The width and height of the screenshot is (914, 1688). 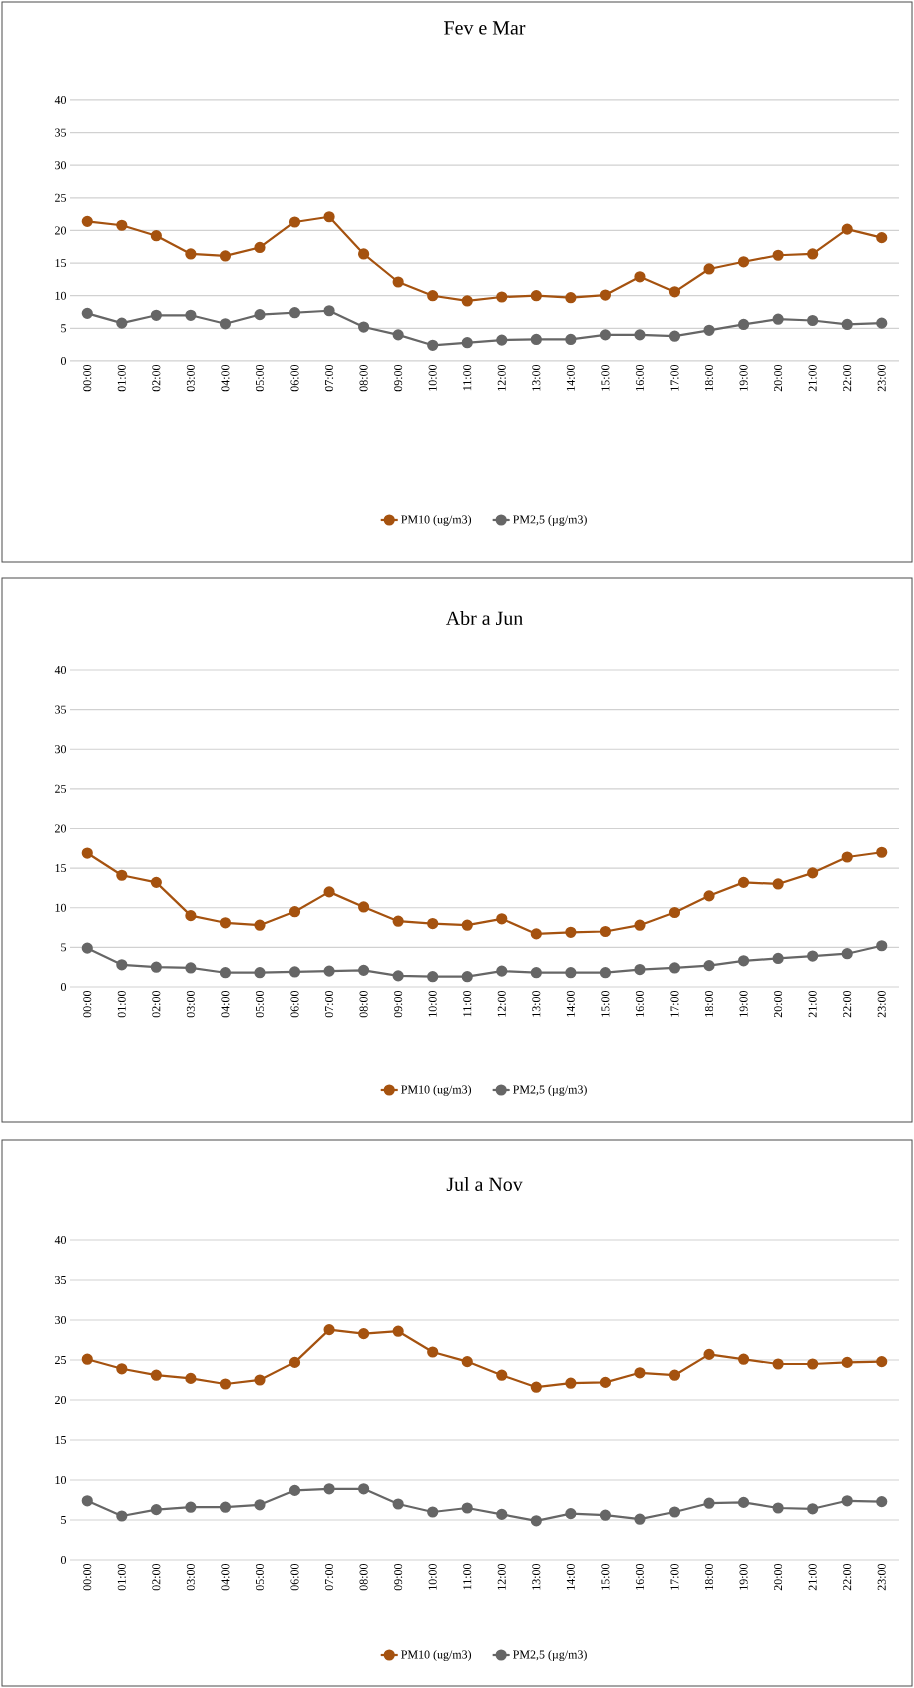 I want to click on x-tick-label: 22:00, so click(x=847, y=378).